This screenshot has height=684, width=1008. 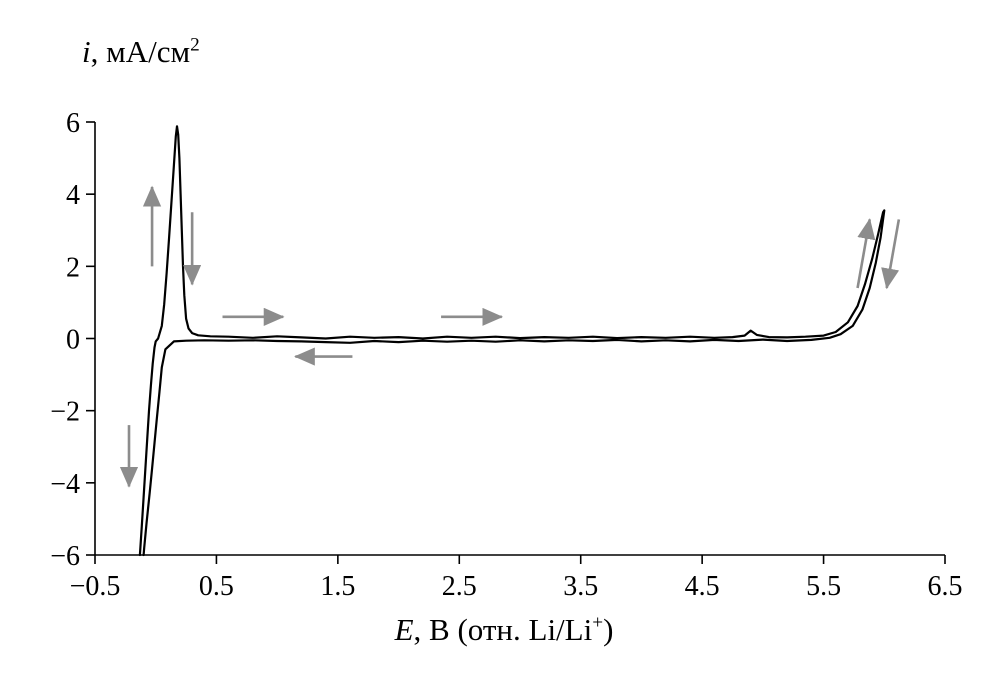 What do you see at coordinates (65, 556) in the screenshot?
I see `y-tick-label: −6` at bounding box center [65, 556].